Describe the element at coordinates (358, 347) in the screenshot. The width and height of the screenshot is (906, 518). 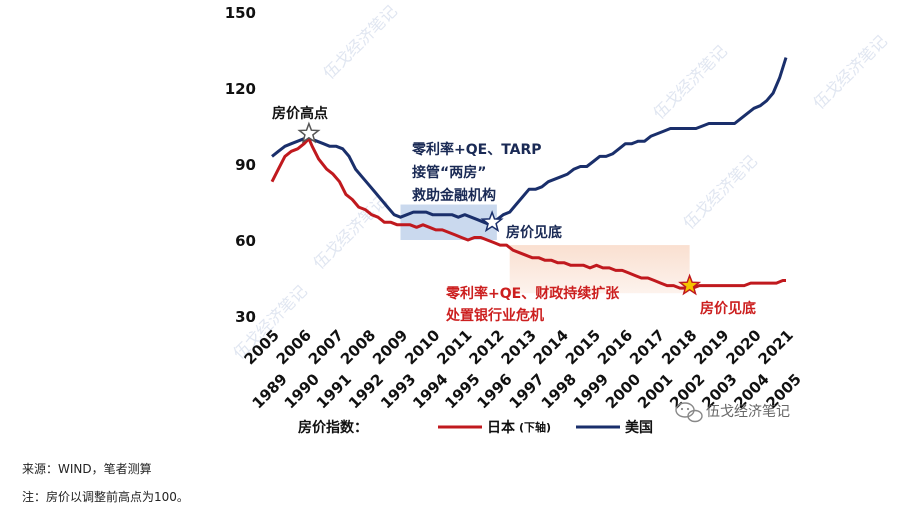
I see `x-tick-label-top-3: 2008` at that location.